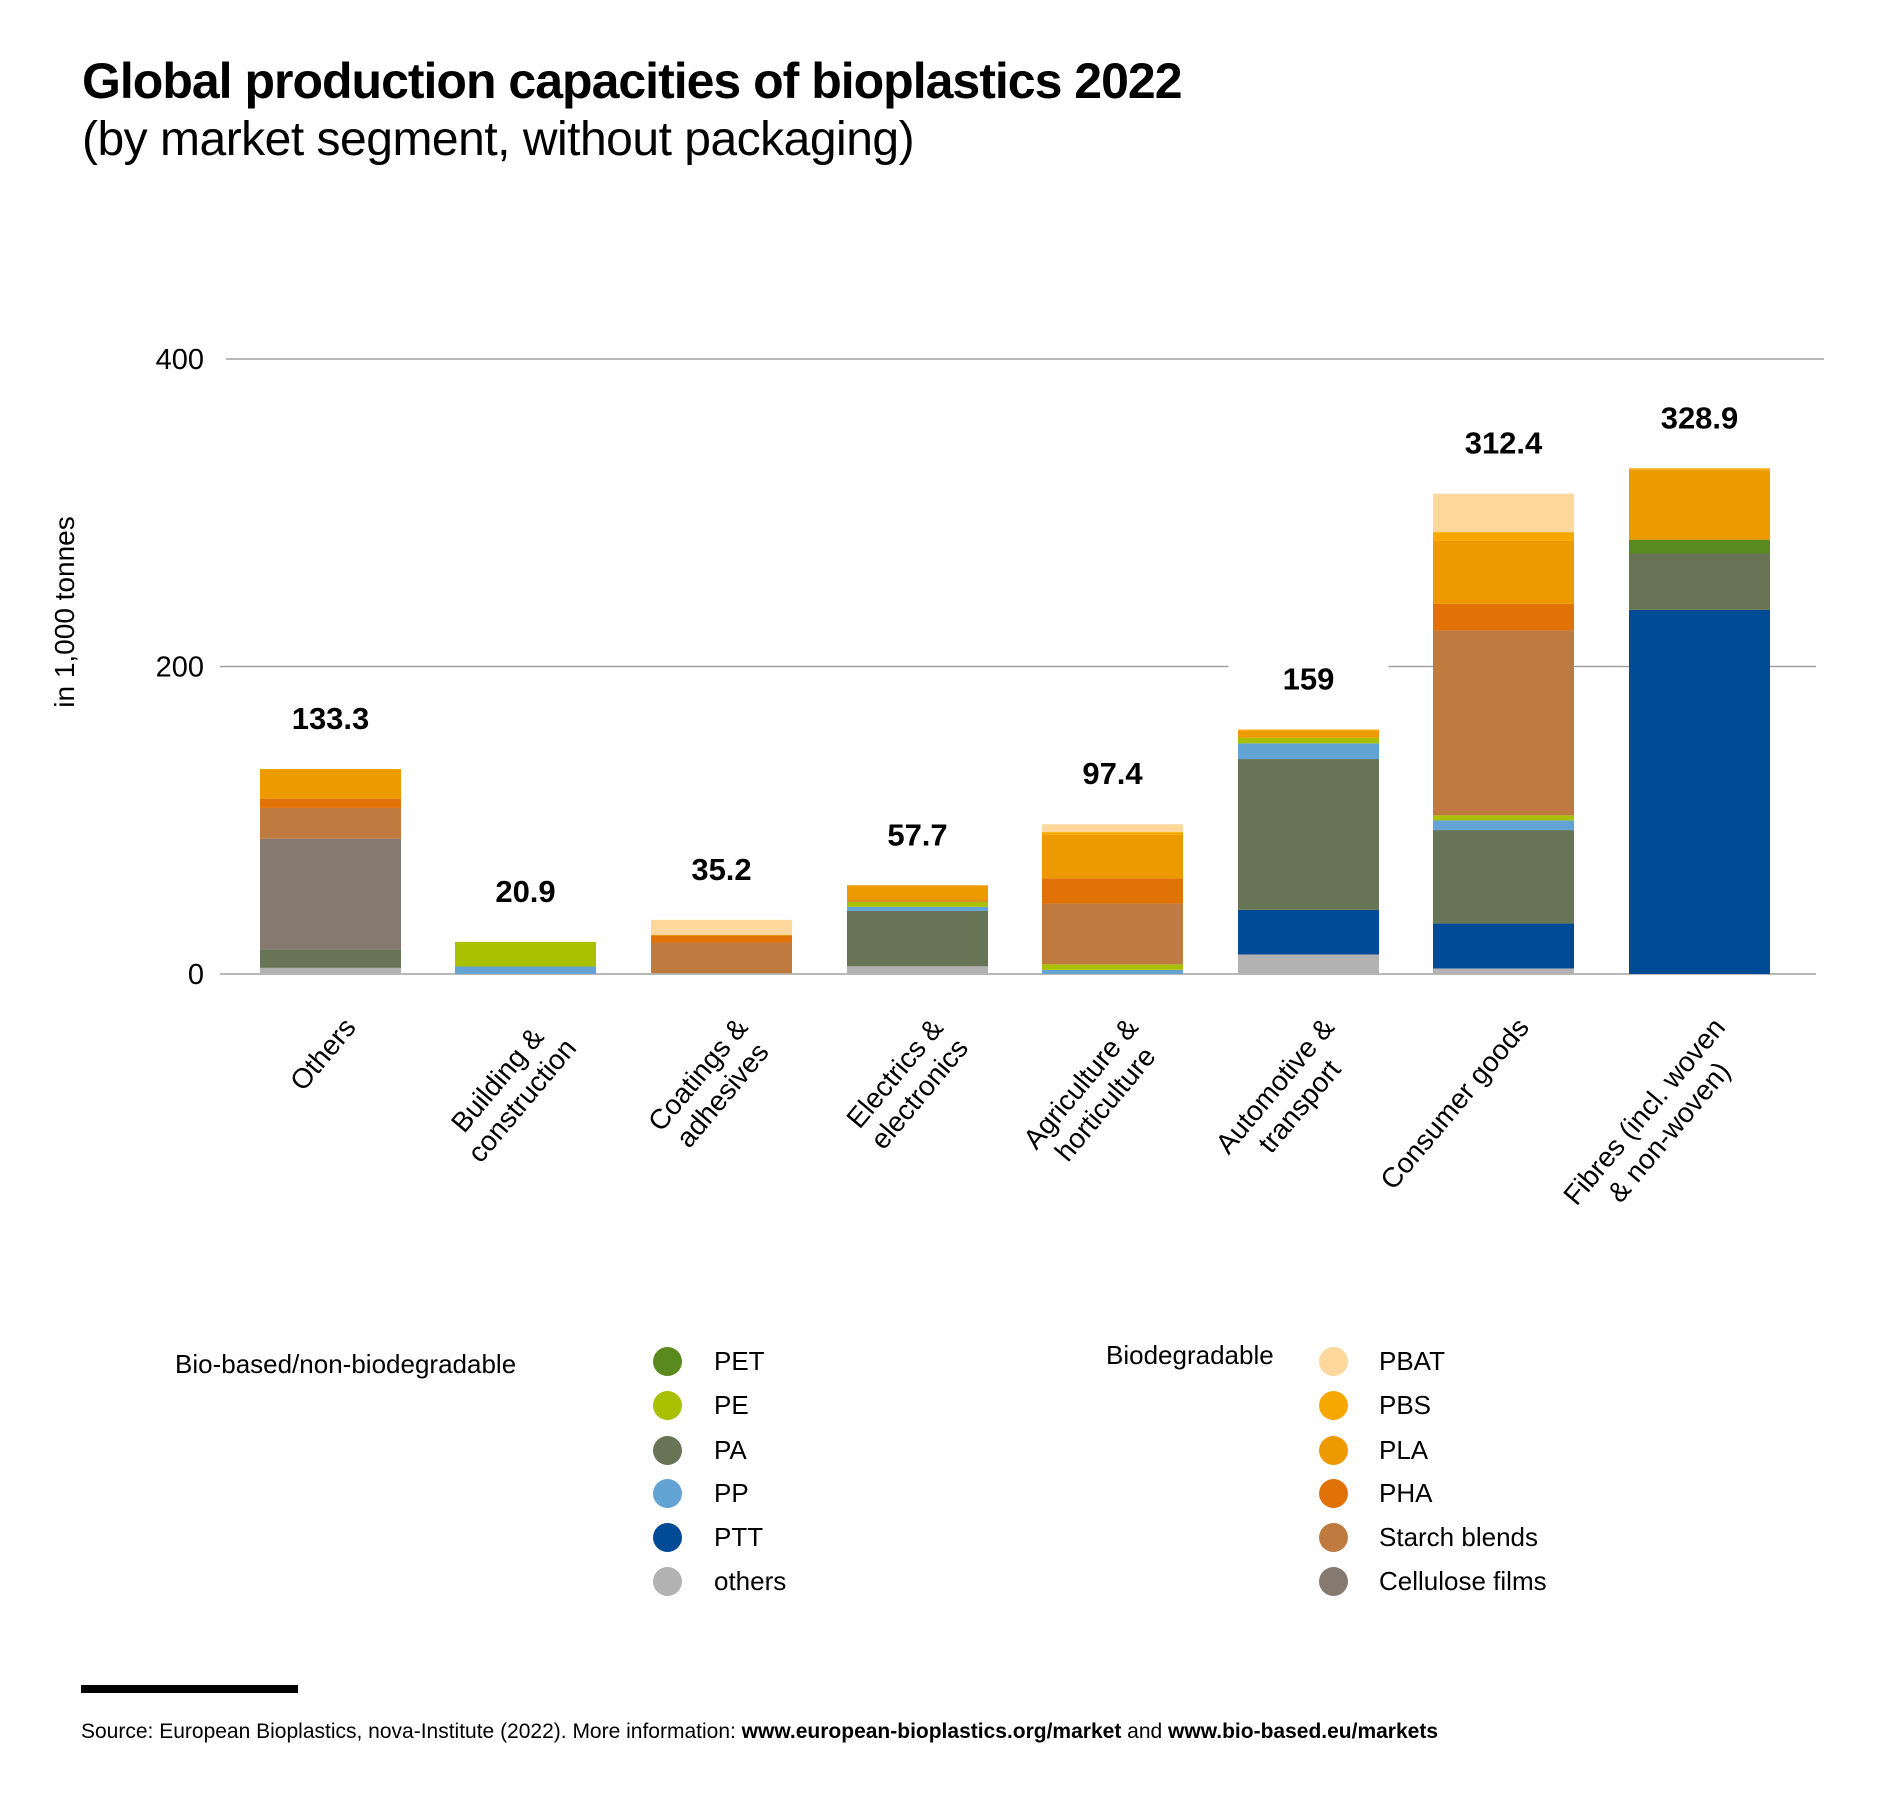 This screenshot has height=1820, width=1891. I want to click on bar-segment-cellulose-films, so click(330, 894).